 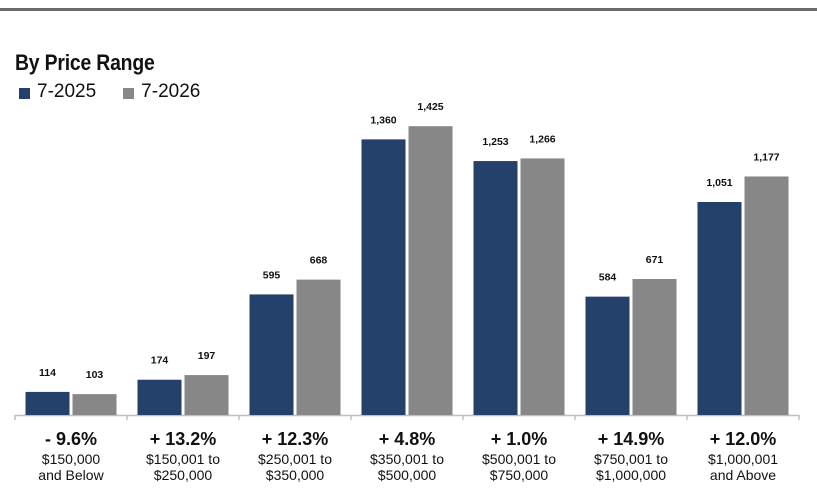 I want to click on category-label-line2-3: $350,000, so click(x=295, y=475).